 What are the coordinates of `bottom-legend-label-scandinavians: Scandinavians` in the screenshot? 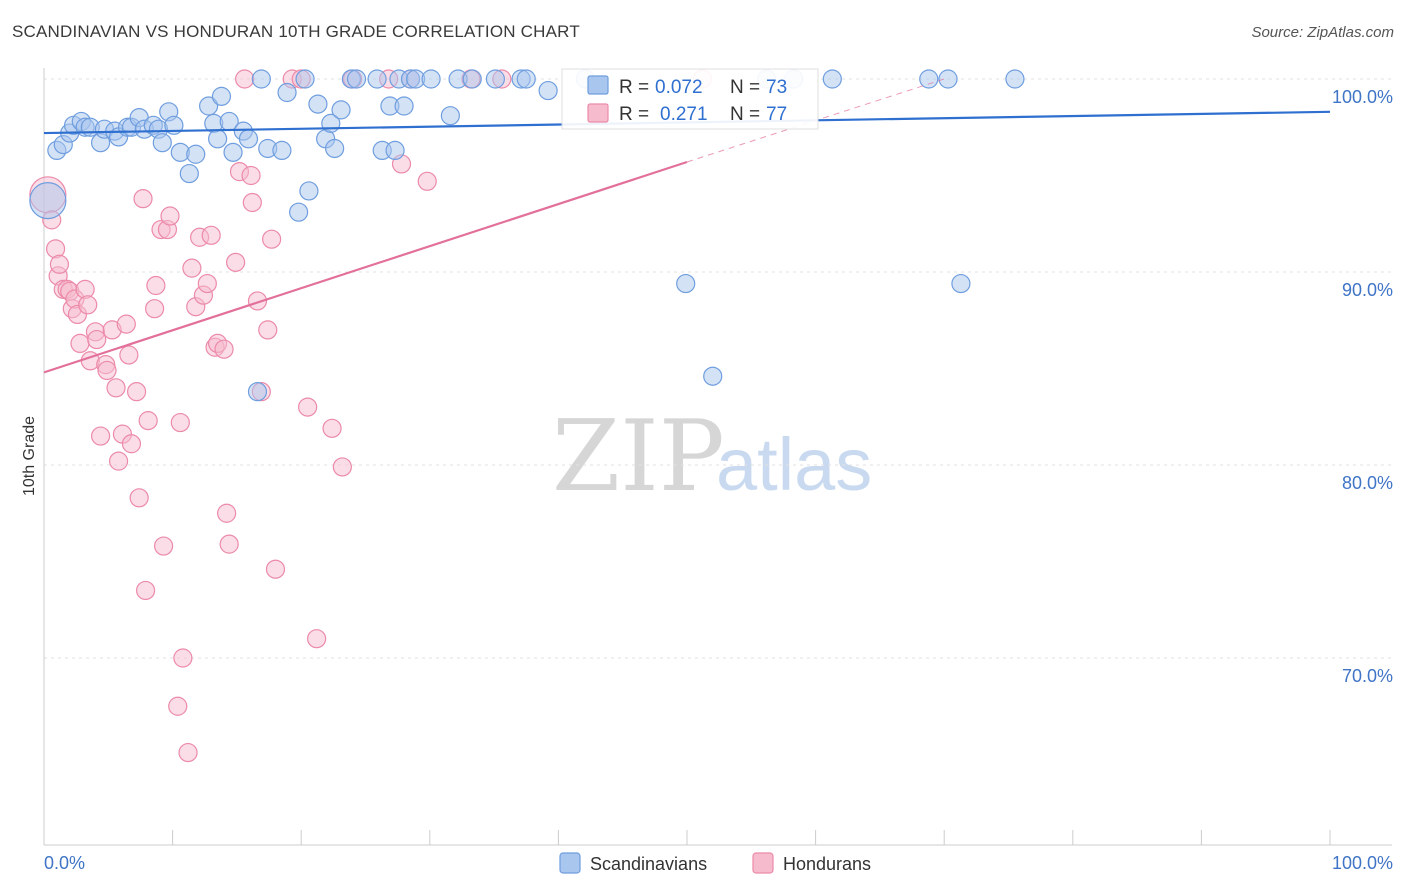 It's located at (648, 864).